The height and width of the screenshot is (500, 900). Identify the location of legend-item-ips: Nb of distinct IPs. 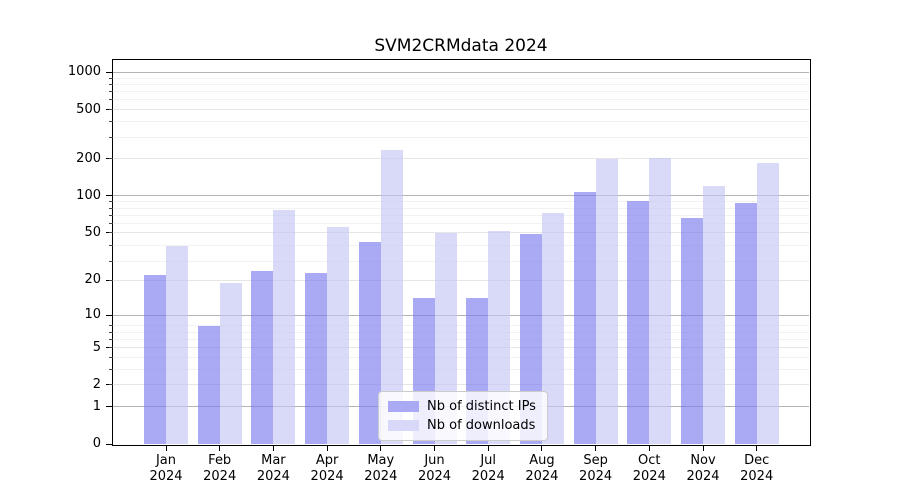
(463, 406).